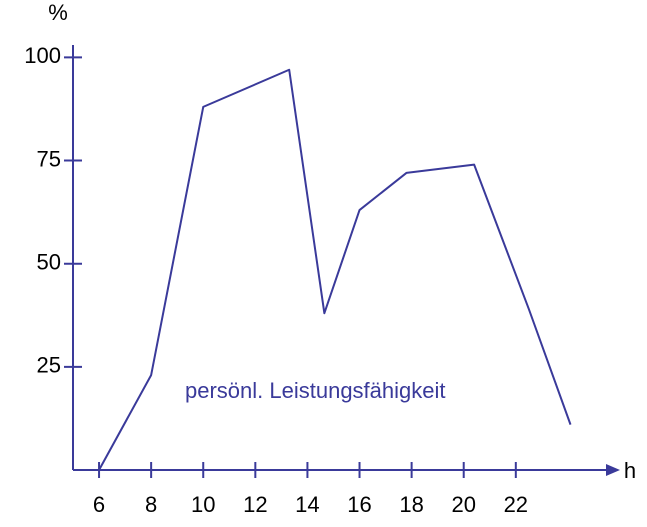  What do you see at coordinates (630, 470) in the screenshot?
I see `x-axis-label: h` at bounding box center [630, 470].